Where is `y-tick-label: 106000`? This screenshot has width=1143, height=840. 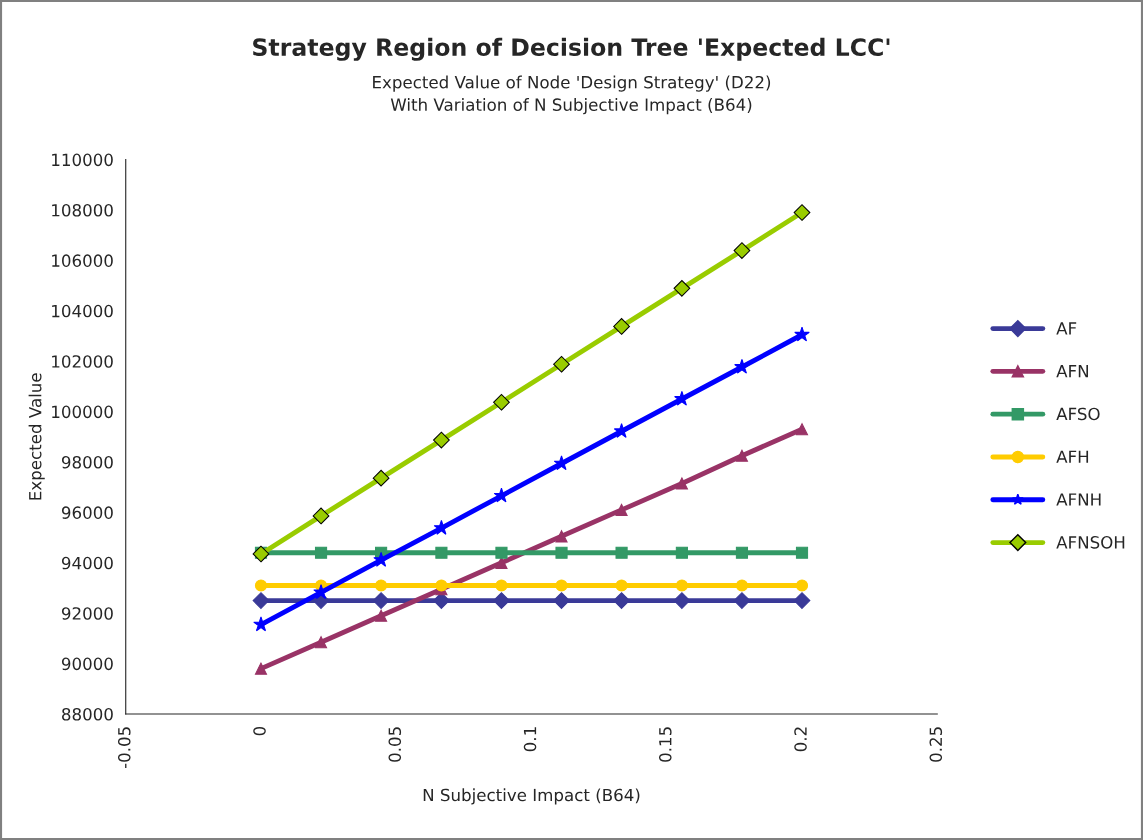 y-tick-label: 106000 is located at coordinates (82, 260).